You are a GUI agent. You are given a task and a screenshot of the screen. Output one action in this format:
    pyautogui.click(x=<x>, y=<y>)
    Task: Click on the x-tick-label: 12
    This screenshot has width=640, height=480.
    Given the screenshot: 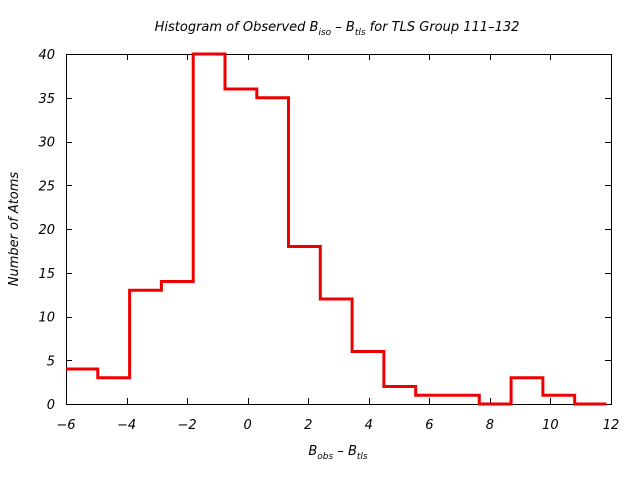 What is the action you would take?
    pyautogui.click(x=611, y=425)
    